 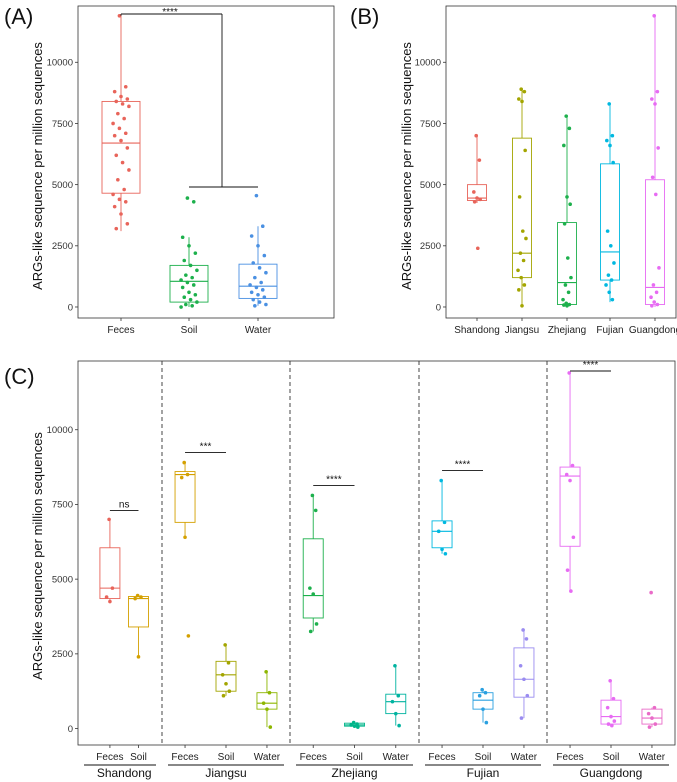 What do you see at coordinates (611, 773) in the screenshot?
I see `panel-c-province-label: Guangdong` at bounding box center [611, 773].